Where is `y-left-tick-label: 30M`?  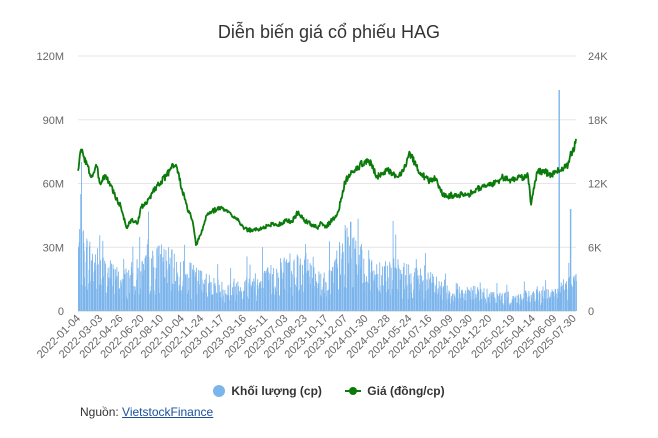 y-left-tick-label: 30M is located at coordinates (53, 248).